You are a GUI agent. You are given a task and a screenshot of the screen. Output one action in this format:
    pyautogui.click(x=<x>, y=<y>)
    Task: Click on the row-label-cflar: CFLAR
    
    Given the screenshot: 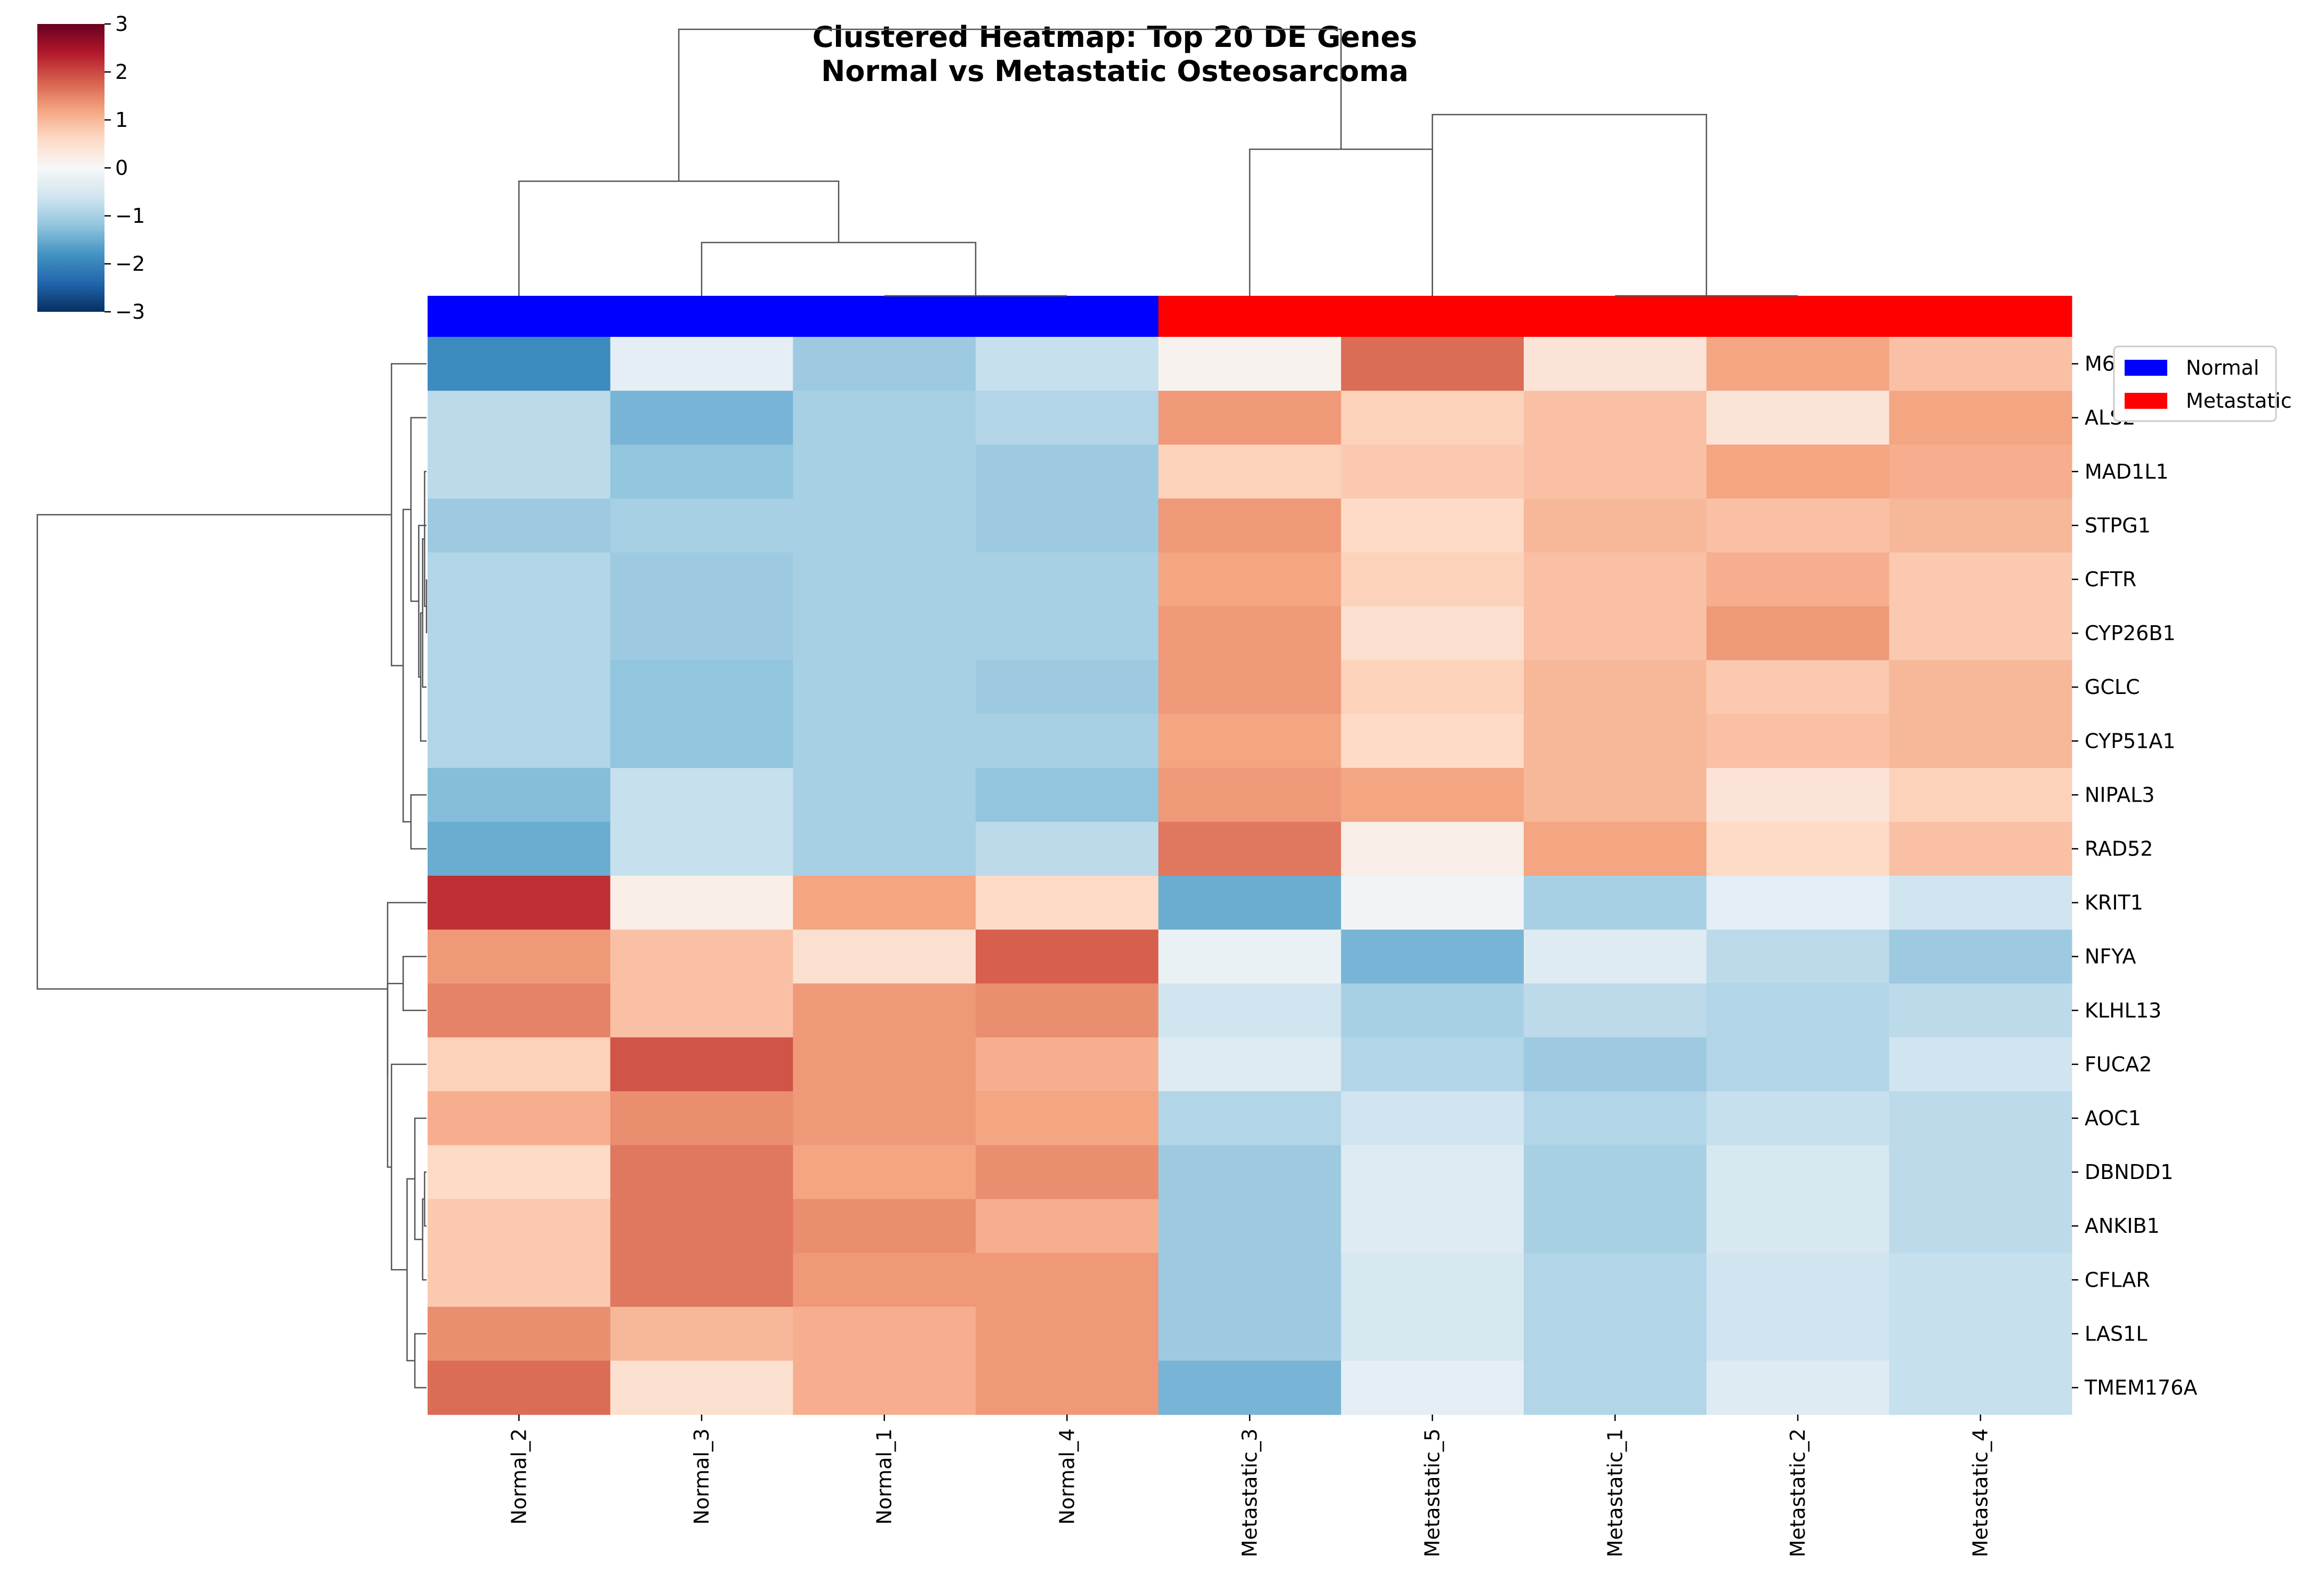 What is the action you would take?
    pyautogui.click(x=2117, y=1279)
    